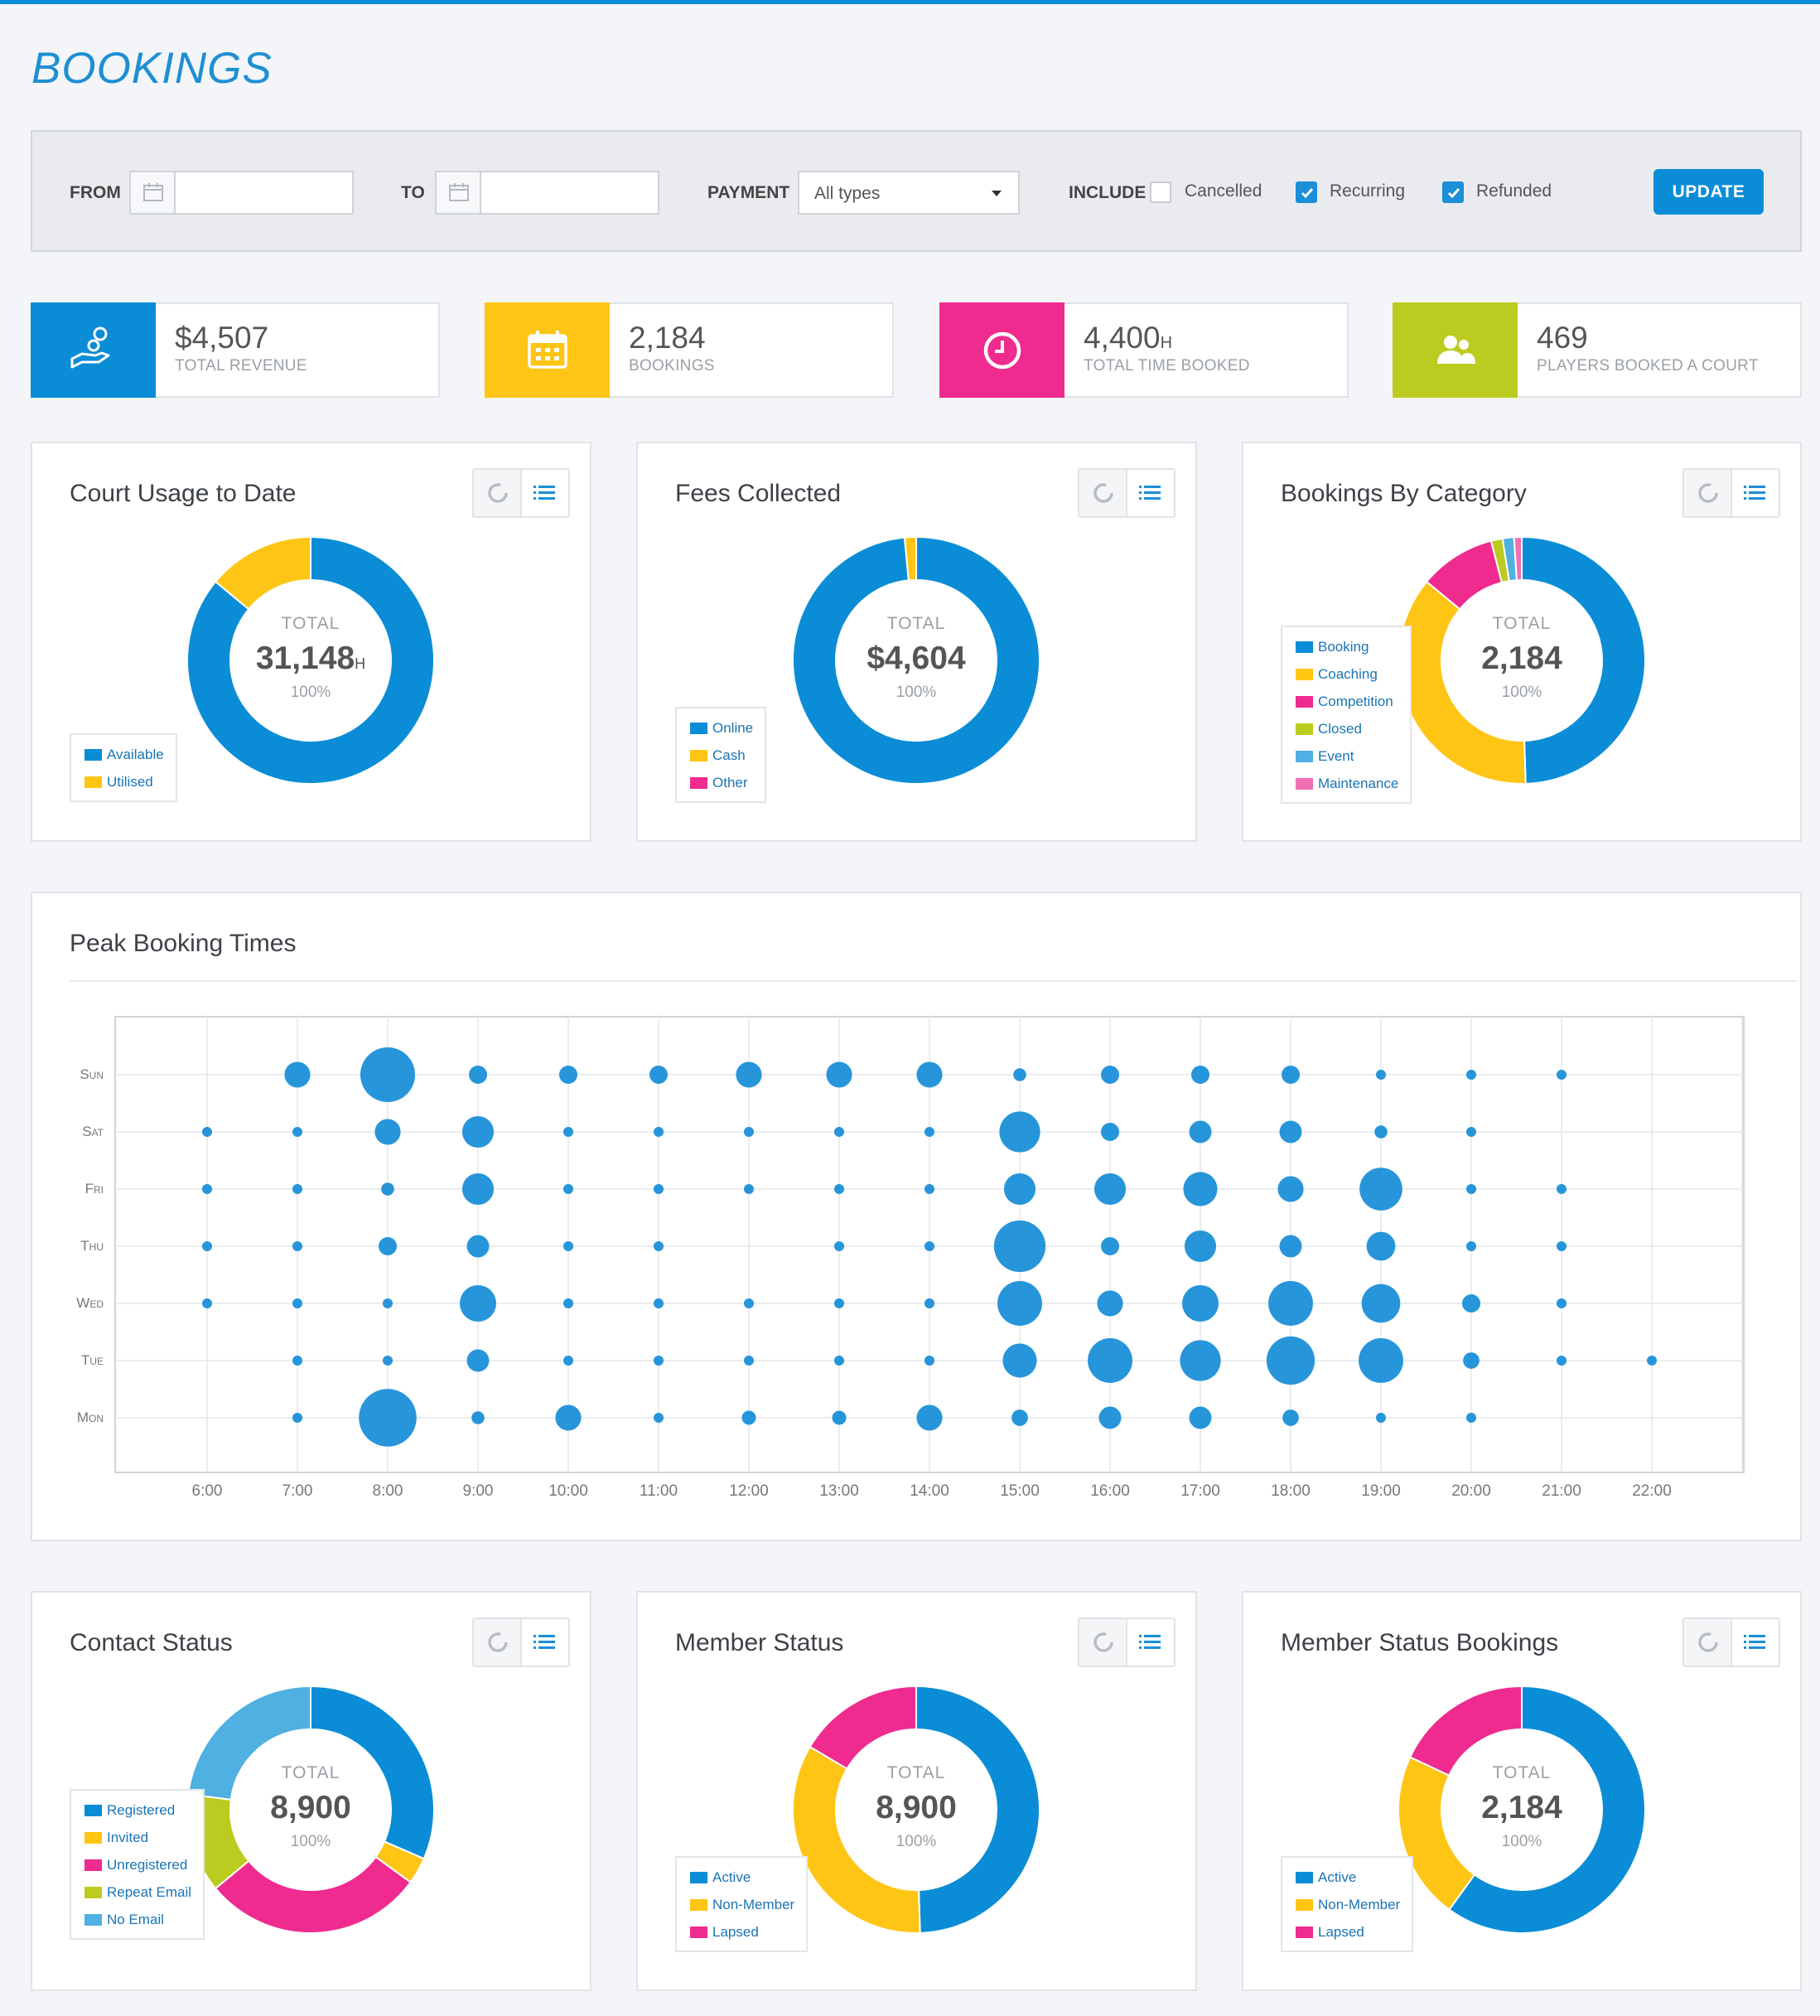 This screenshot has height=2016, width=1820. Describe the element at coordinates (137, 1810) in the screenshot. I see `legend-item-registered: Registered` at that location.